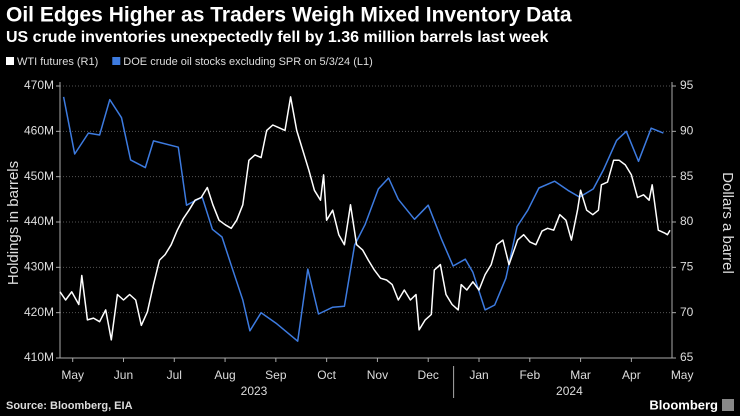  I want to click on y-tick-label: 450M, so click(39, 176).